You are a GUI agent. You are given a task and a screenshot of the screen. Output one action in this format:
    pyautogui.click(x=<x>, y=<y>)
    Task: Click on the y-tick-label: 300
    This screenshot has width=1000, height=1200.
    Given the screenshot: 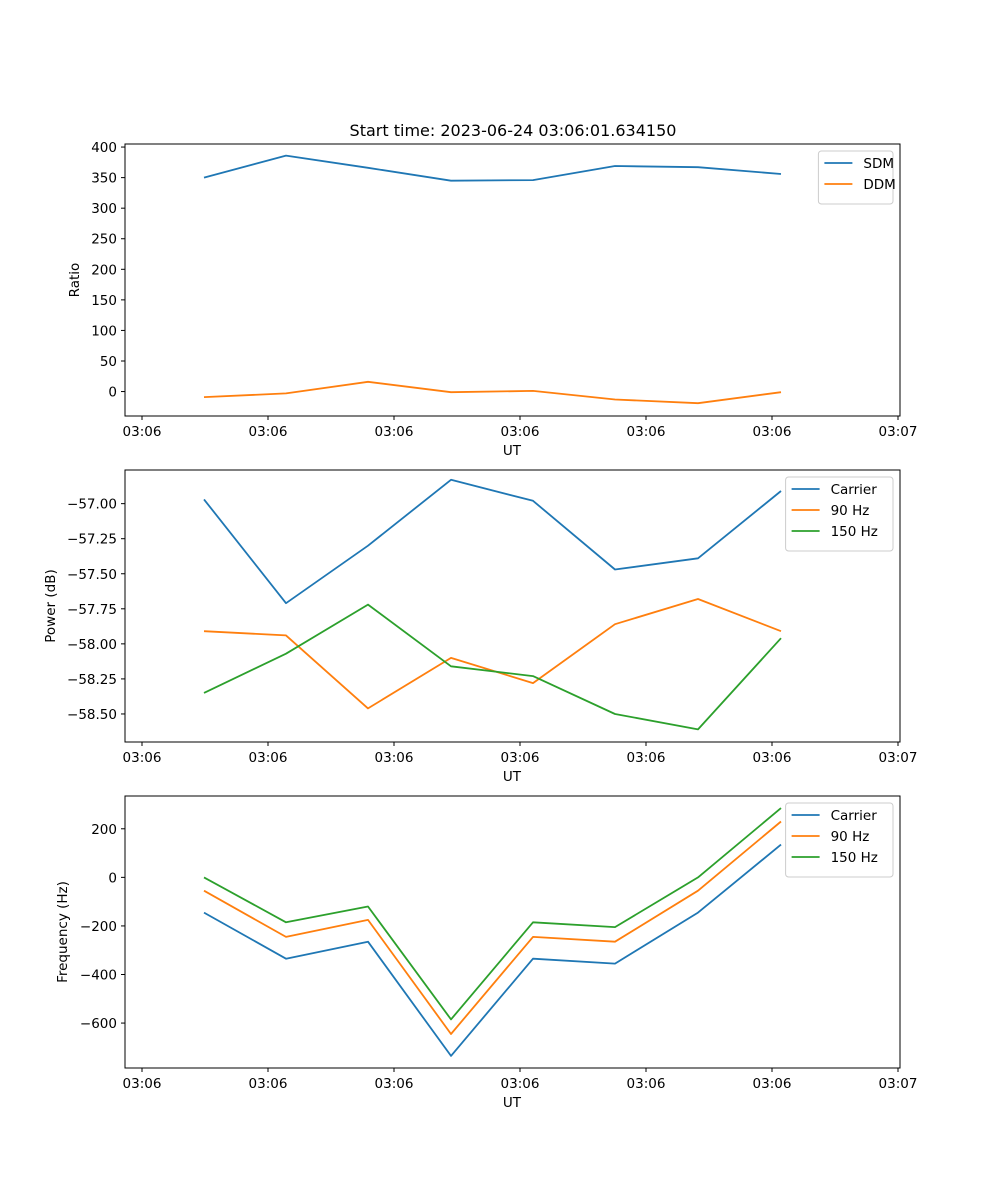 What is the action you would take?
    pyautogui.click(x=104, y=209)
    